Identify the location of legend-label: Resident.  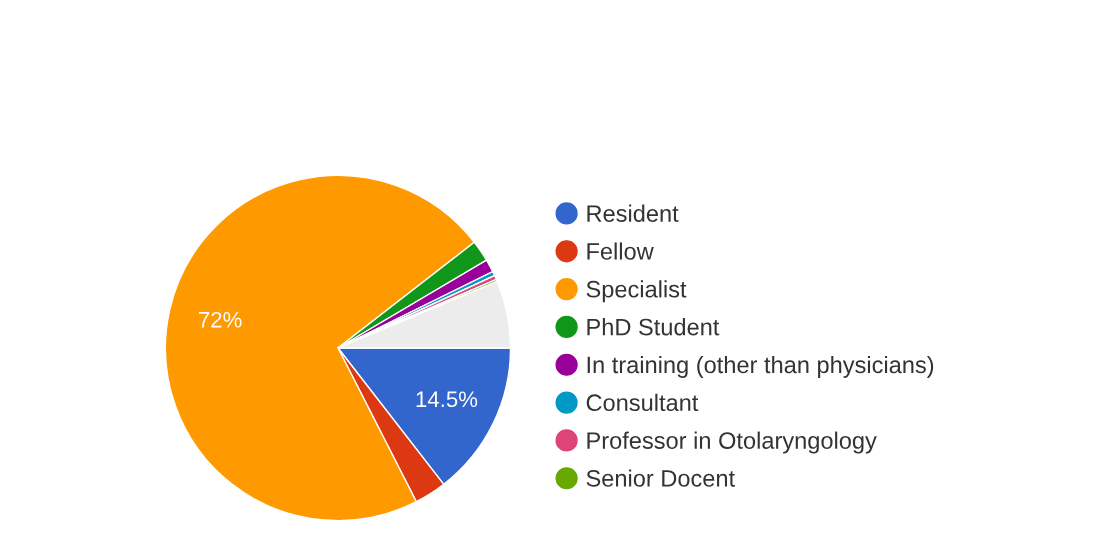
(633, 213).